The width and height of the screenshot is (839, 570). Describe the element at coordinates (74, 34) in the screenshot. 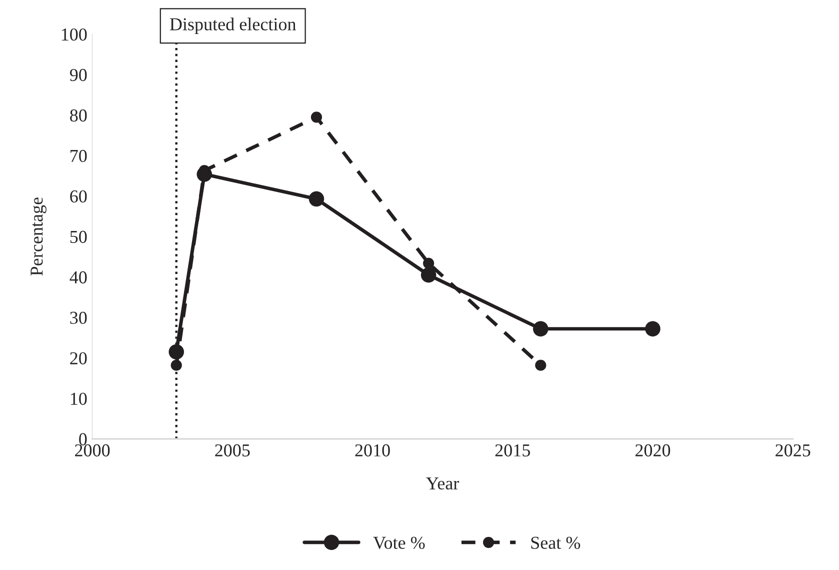

I see `y-tick-label: 100` at that location.